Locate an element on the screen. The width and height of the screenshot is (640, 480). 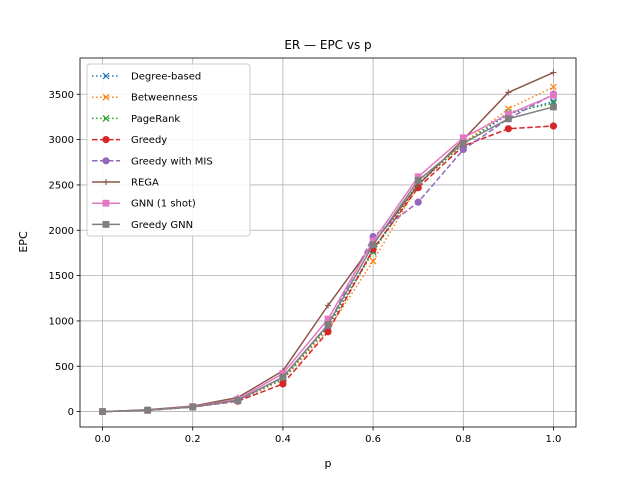
x-tick-label: 0.4 is located at coordinates (283, 439).